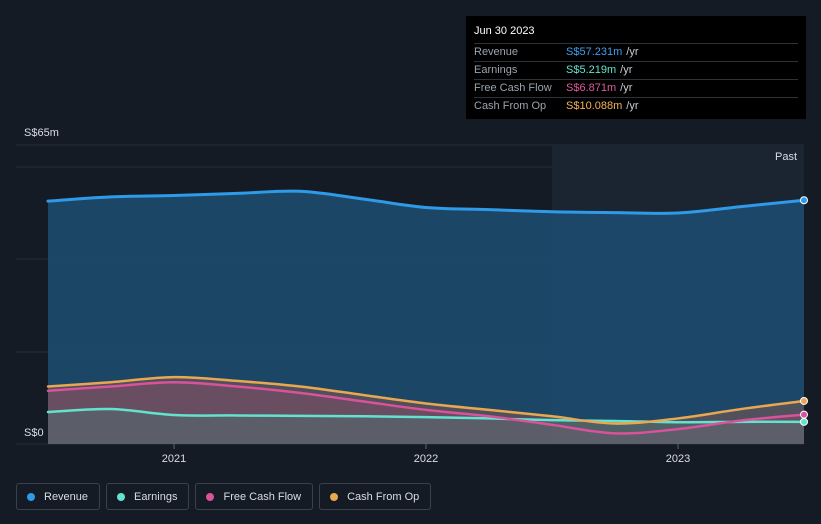 Image resolution: width=821 pixels, height=524 pixels. I want to click on legend-label: Revenue, so click(66, 496).